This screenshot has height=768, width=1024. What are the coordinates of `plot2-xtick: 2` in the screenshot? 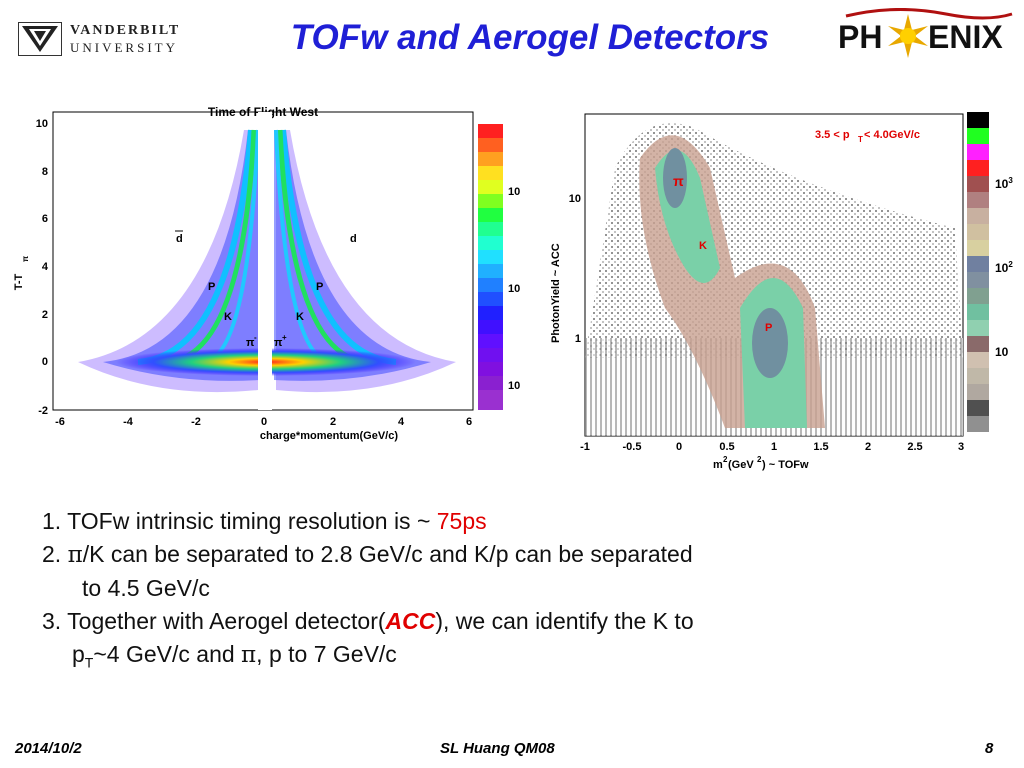 It's located at (868, 447).